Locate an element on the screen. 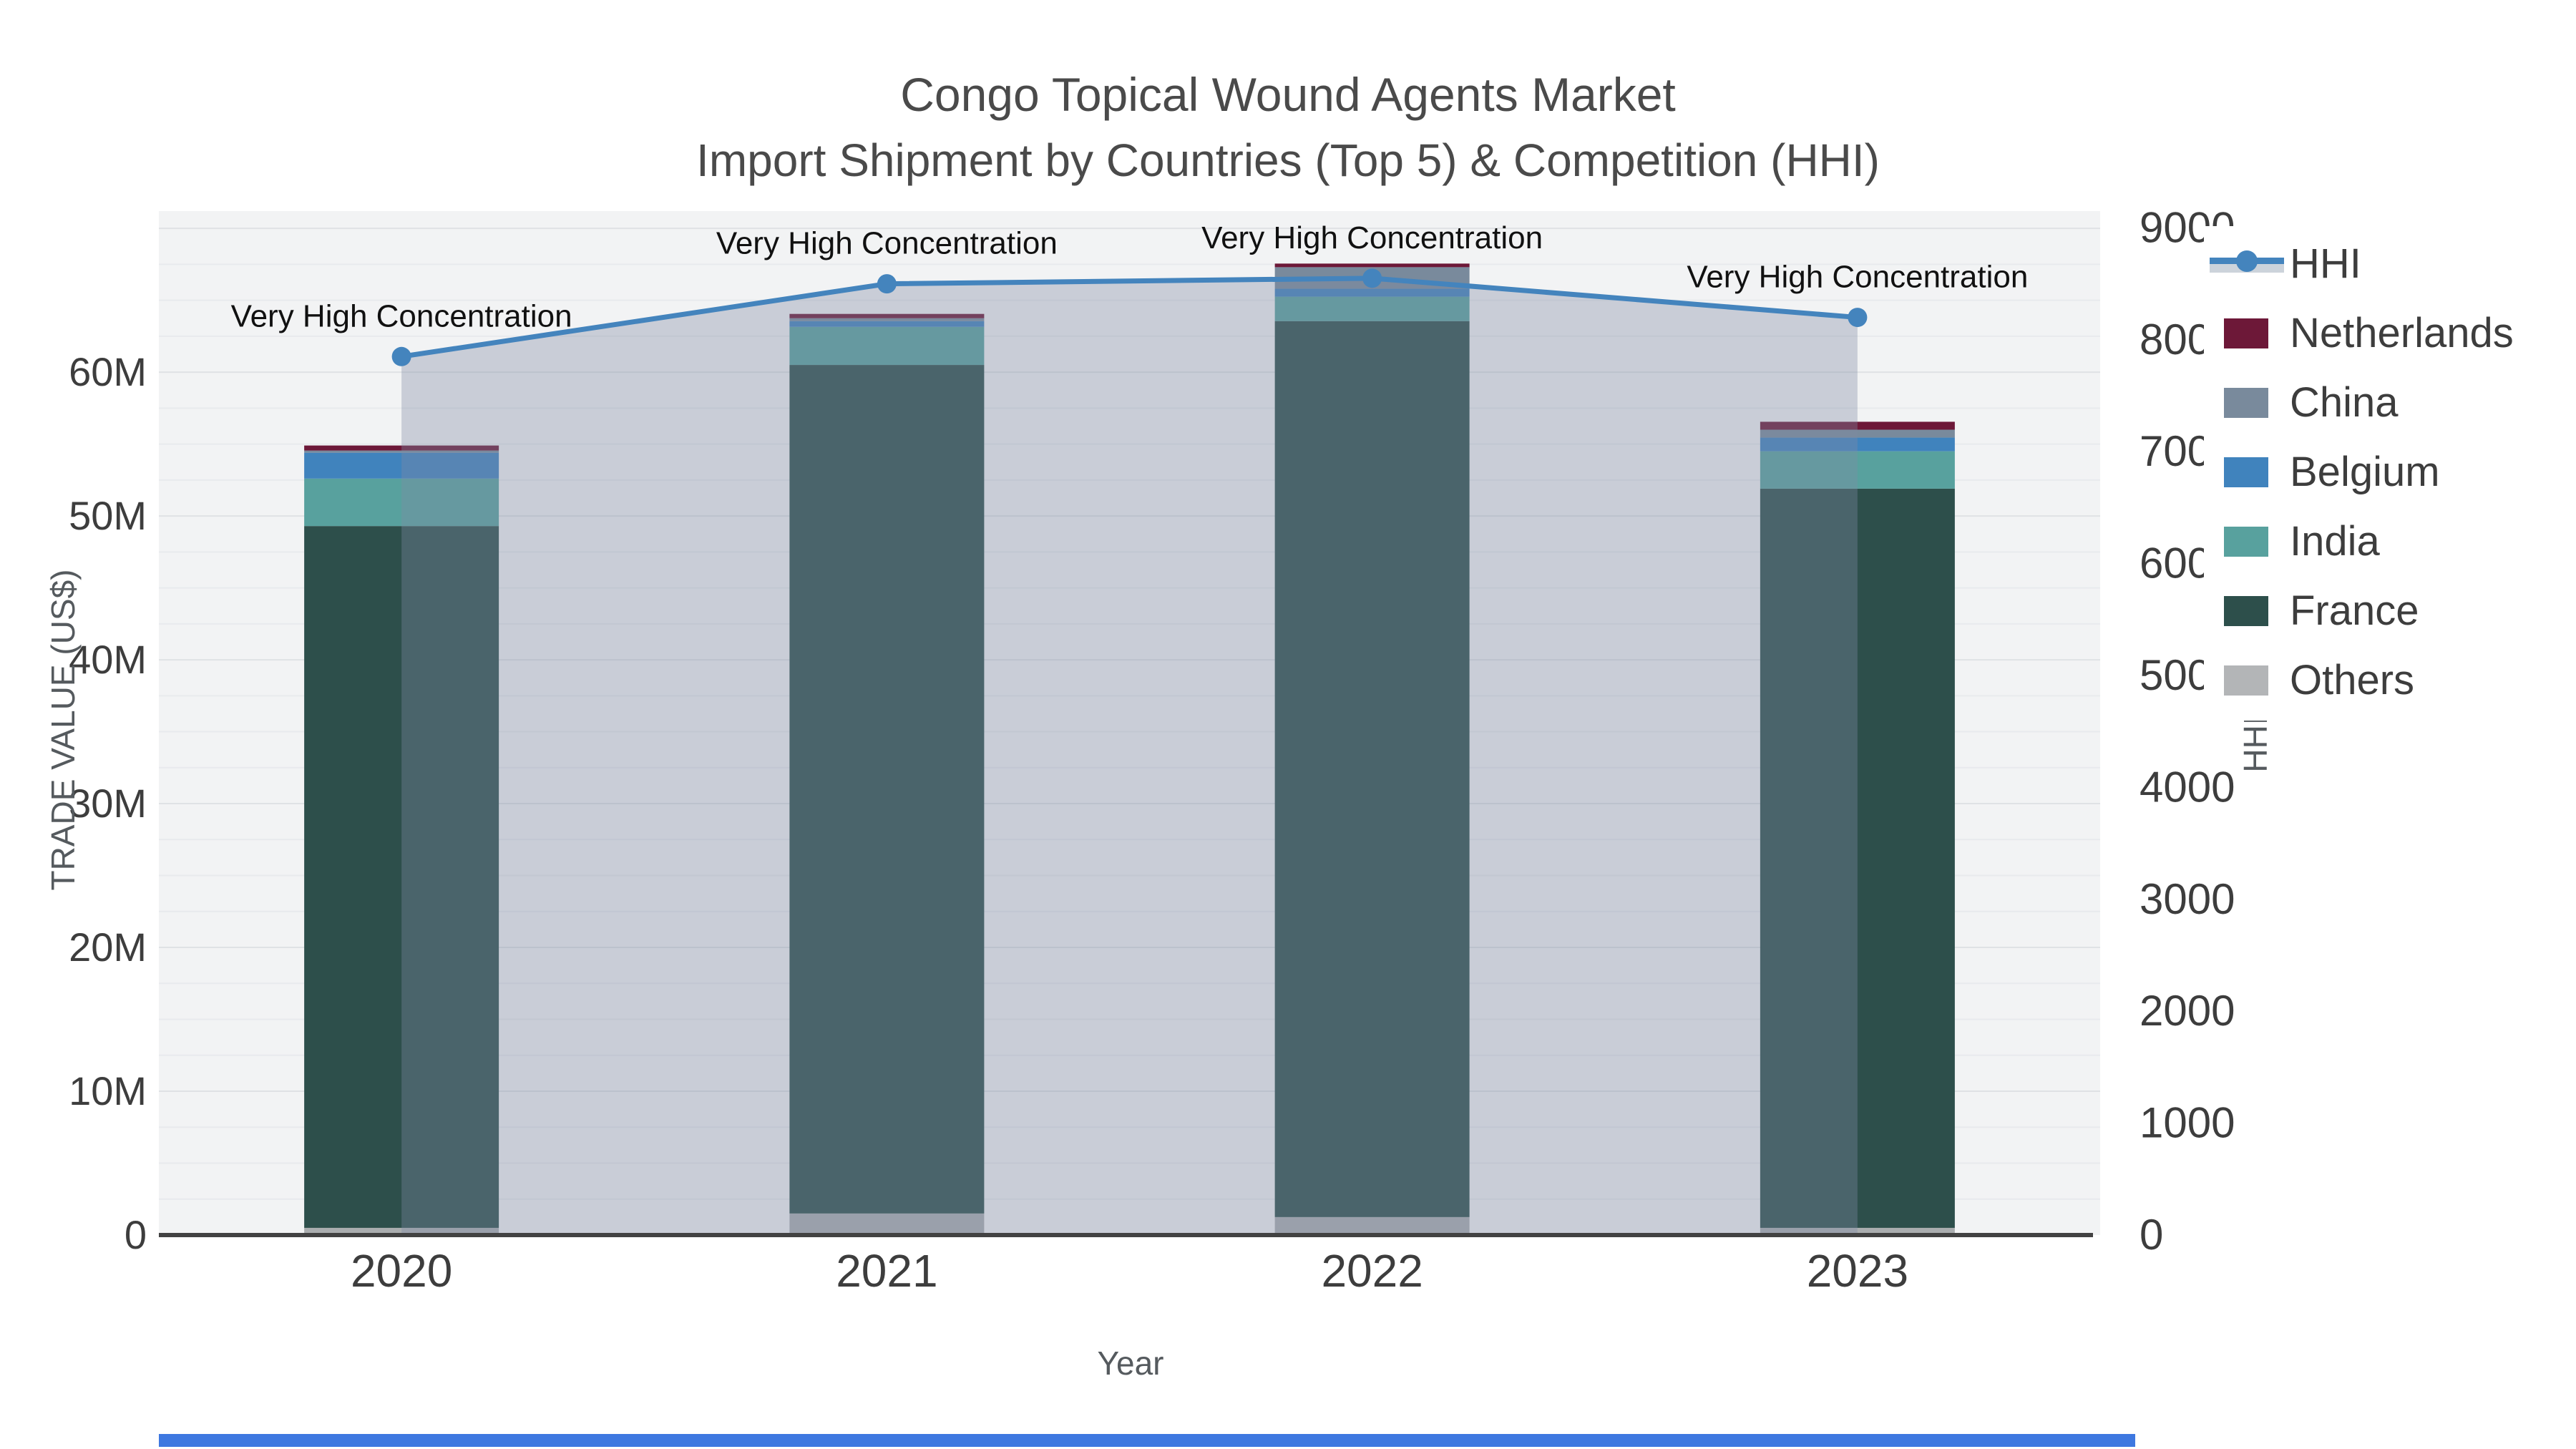  x-tick-label: 2021 is located at coordinates (886, 1271).